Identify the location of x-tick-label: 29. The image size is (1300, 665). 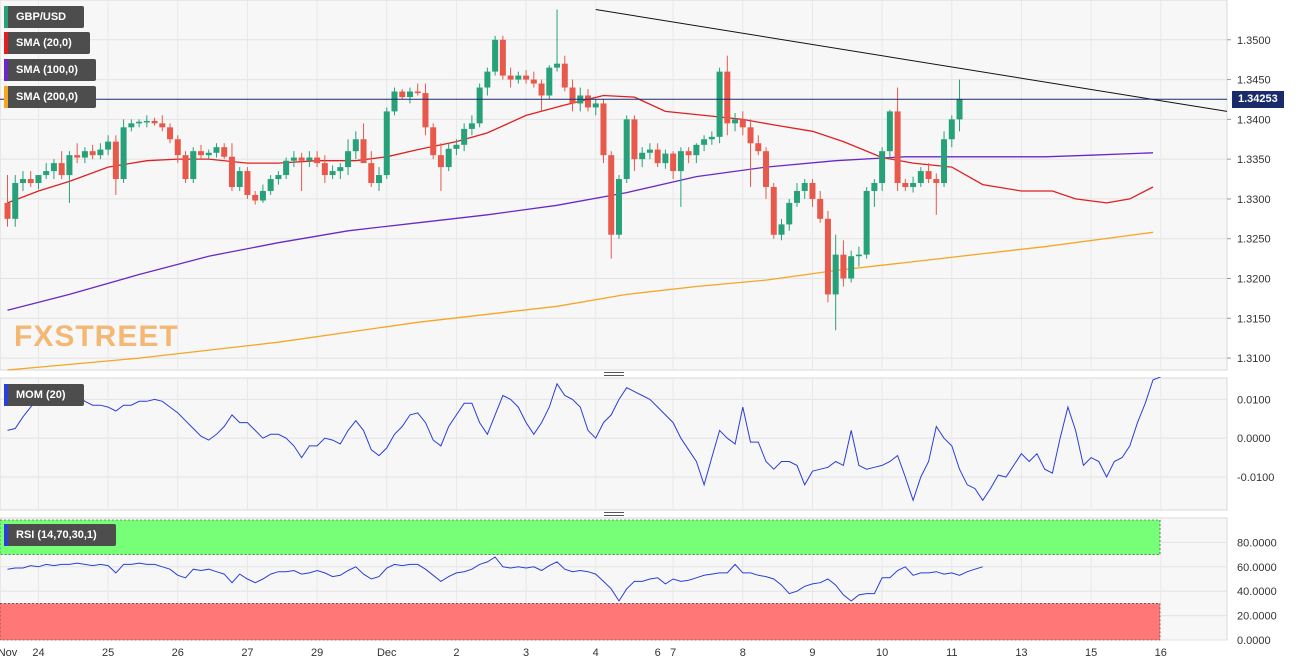
(317, 653).